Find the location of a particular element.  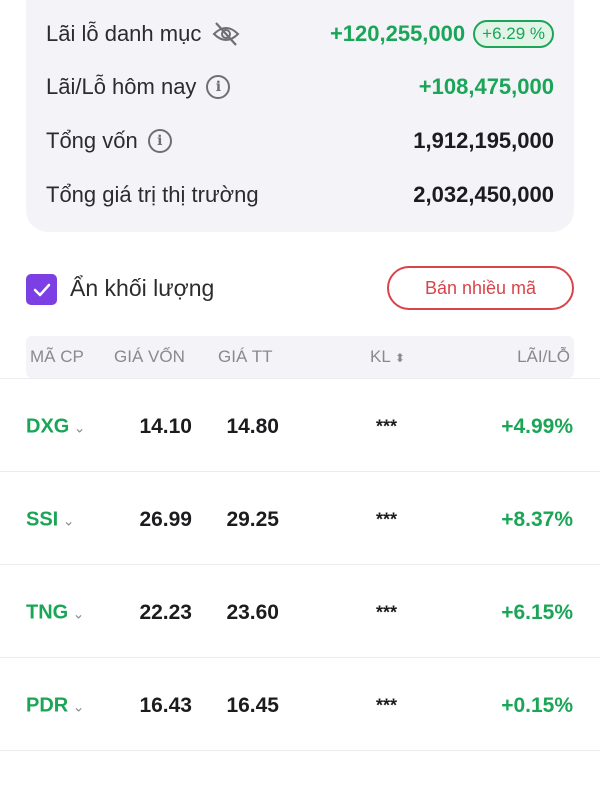

portfolio-pl-value: +120,255,000 is located at coordinates (397, 33).